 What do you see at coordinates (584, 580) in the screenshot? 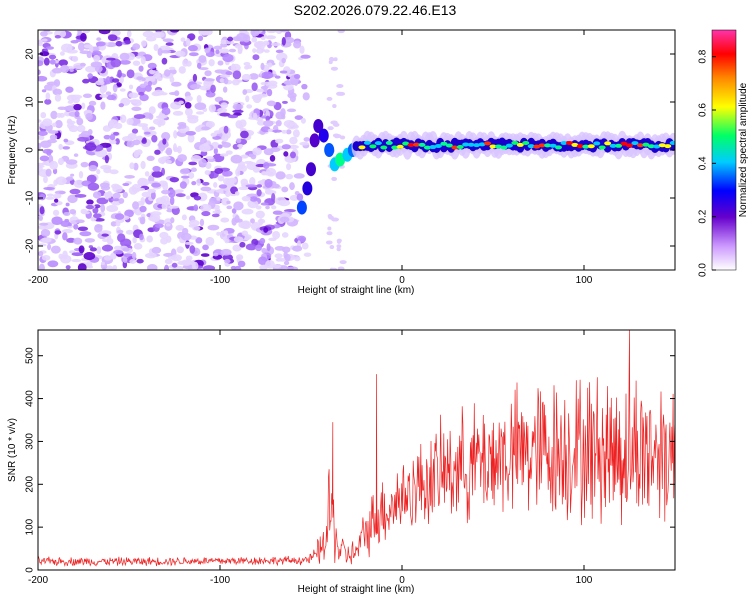
I see `snr-x-tick-label: 100` at bounding box center [584, 580].